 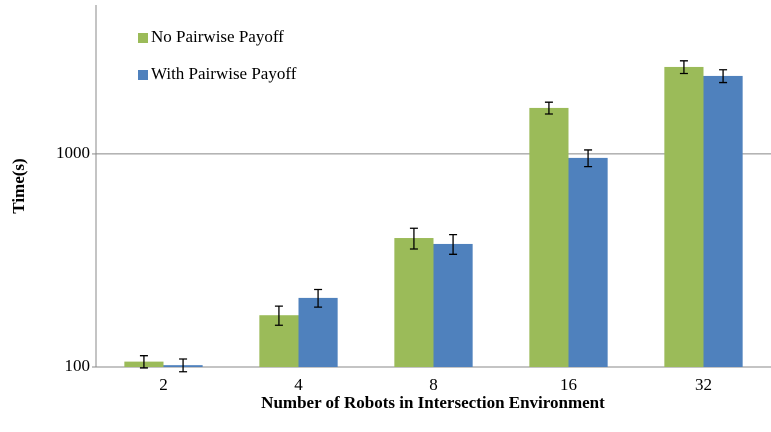 What do you see at coordinates (73, 152) in the screenshot?
I see `y-tick-label: 1000` at bounding box center [73, 152].